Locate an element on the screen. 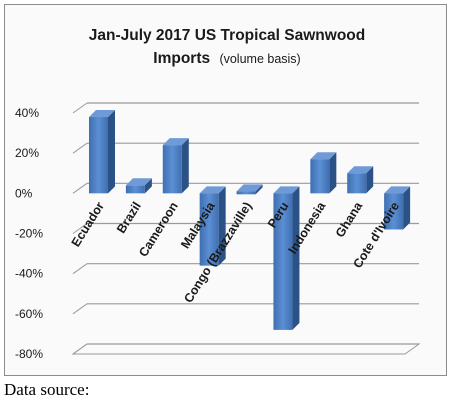 The image size is (453, 405). y-tick-label: 40% is located at coordinates (27, 113).